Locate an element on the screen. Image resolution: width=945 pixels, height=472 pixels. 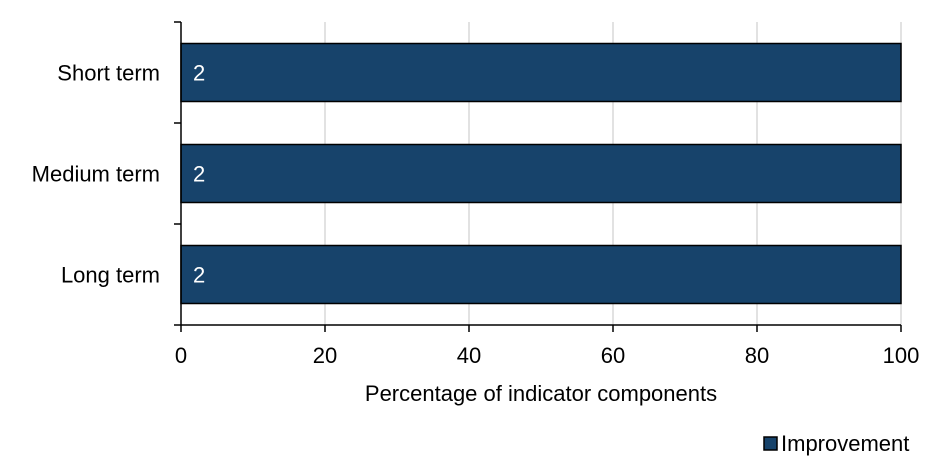
bar-short-term is located at coordinates (541, 72).